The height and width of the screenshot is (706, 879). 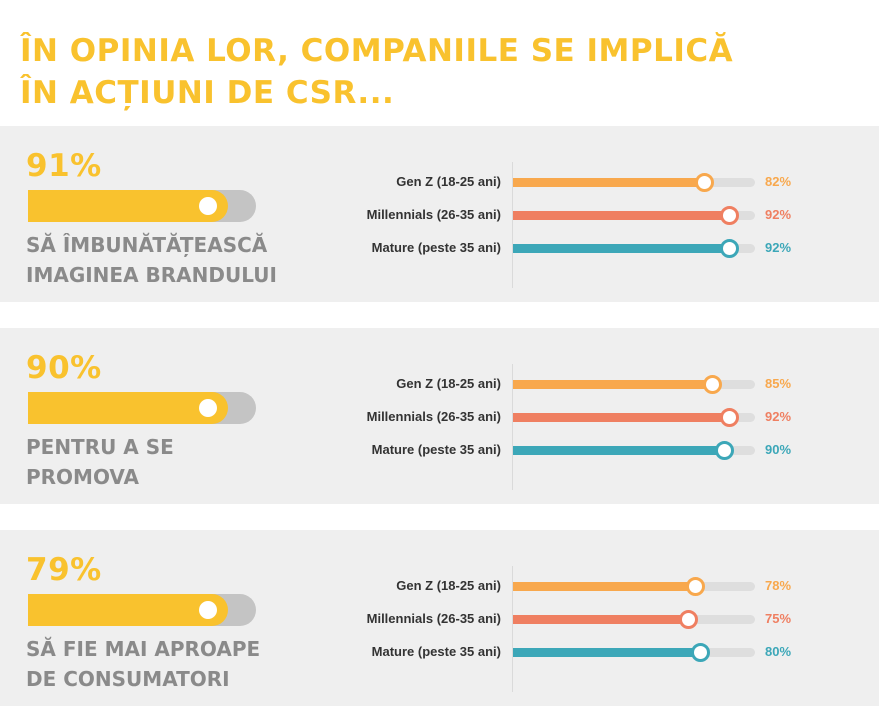 What do you see at coordinates (377, 51) in the screenshot?
I see `title-line-1: ÎN OPINIA LOR, COMPANIILE SE IMPLICĂ` at bounding box center [377, 51].